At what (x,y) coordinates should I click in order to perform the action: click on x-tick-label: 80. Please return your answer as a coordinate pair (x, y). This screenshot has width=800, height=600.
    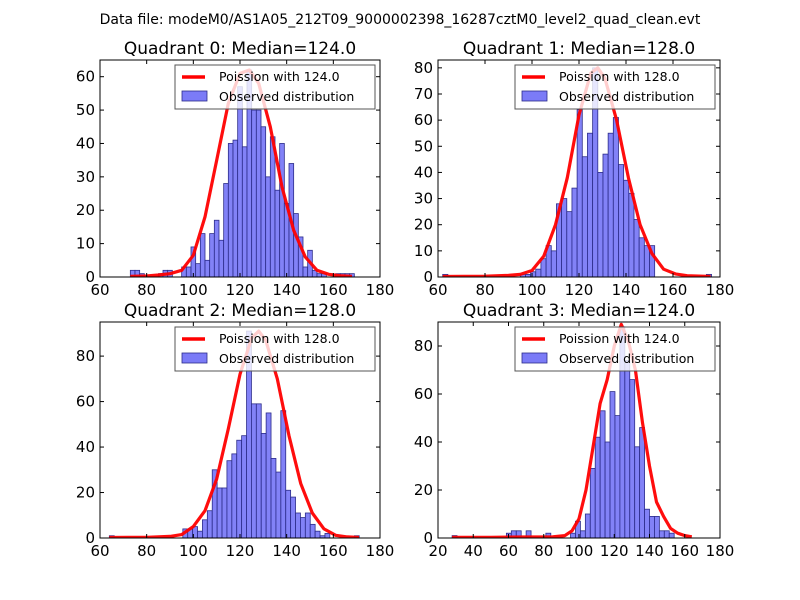
    Looking at the image, I should click on (543, 551).